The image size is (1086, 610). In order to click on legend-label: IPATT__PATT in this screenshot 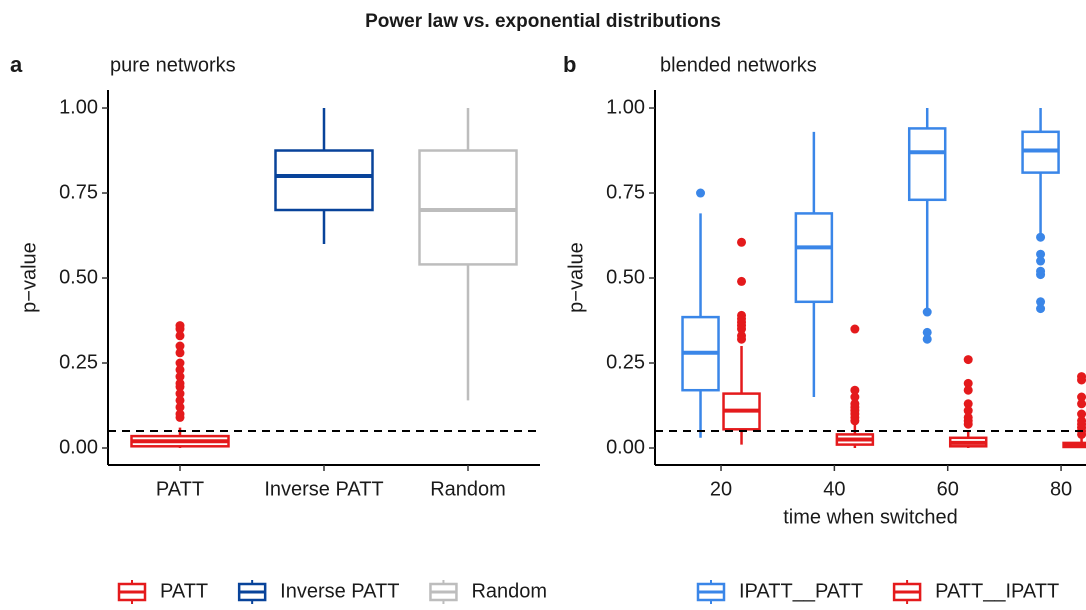, I will do `click(801, 591)`.